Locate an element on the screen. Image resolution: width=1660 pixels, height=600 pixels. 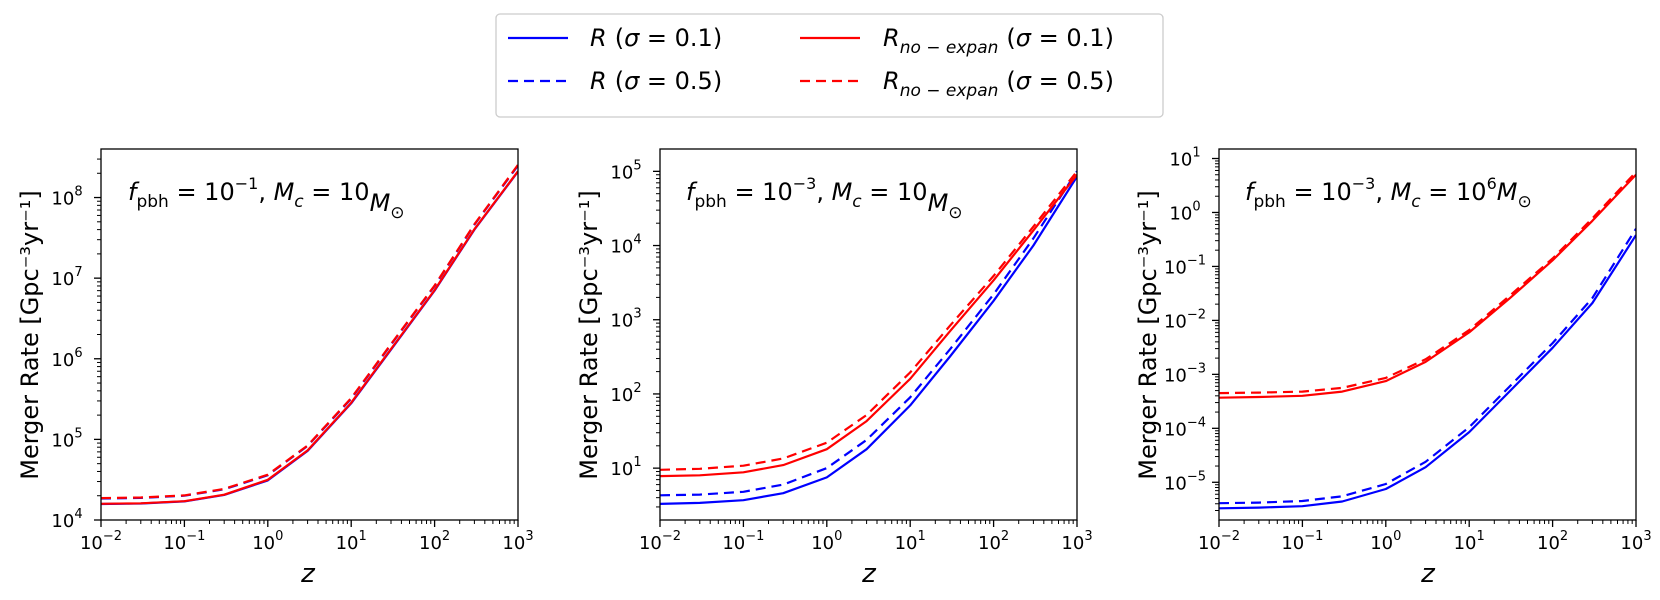
y-tick-label: 10⁻² is located at coordinates (1185, 319).